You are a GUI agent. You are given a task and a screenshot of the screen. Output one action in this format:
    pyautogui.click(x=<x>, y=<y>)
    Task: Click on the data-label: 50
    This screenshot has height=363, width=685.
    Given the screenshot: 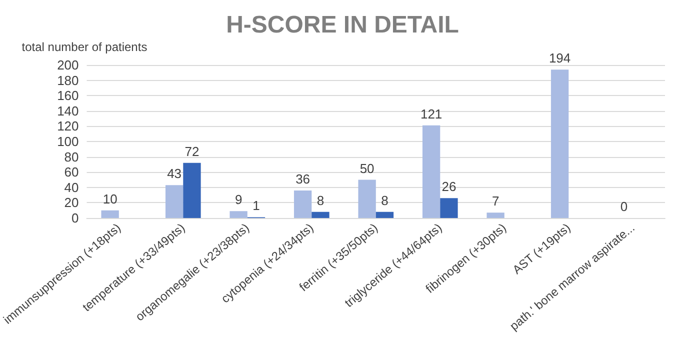 What is the action you would take?
    pyautogui.click(x=367, y=168)
    